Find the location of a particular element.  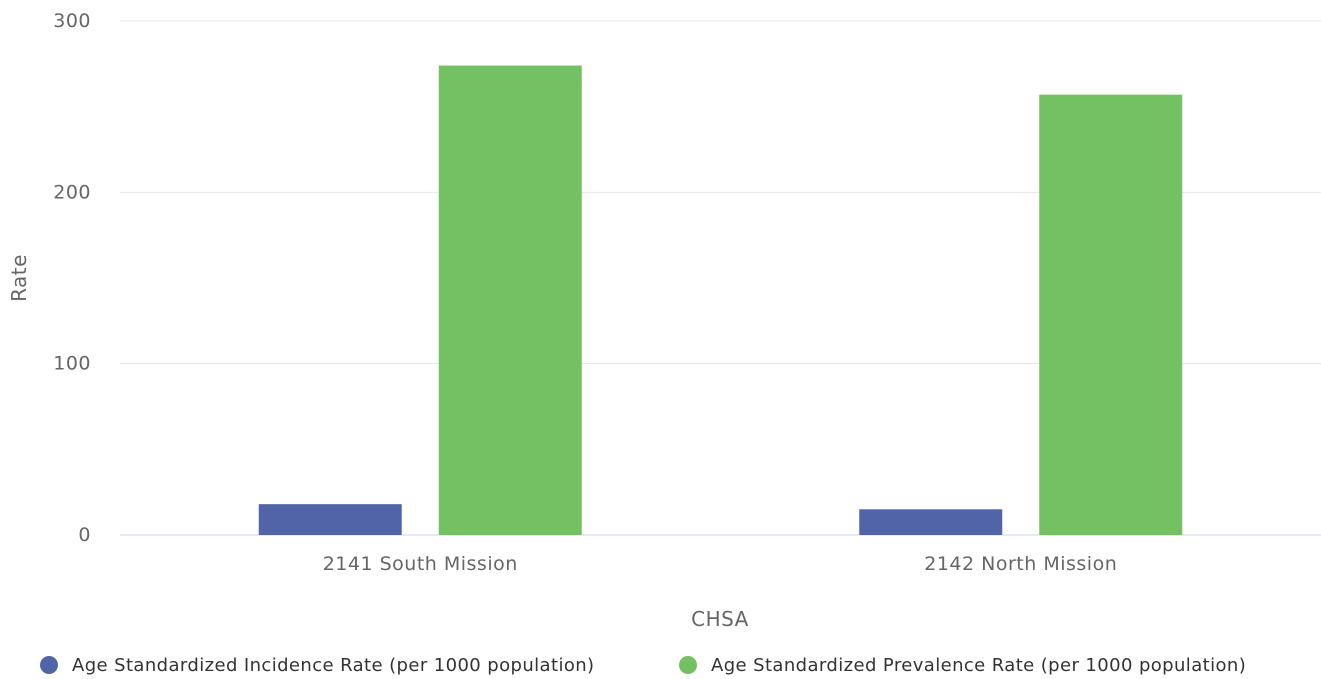

x-tick-label: 2142 North Mission is located at coordinates (1020, 564).